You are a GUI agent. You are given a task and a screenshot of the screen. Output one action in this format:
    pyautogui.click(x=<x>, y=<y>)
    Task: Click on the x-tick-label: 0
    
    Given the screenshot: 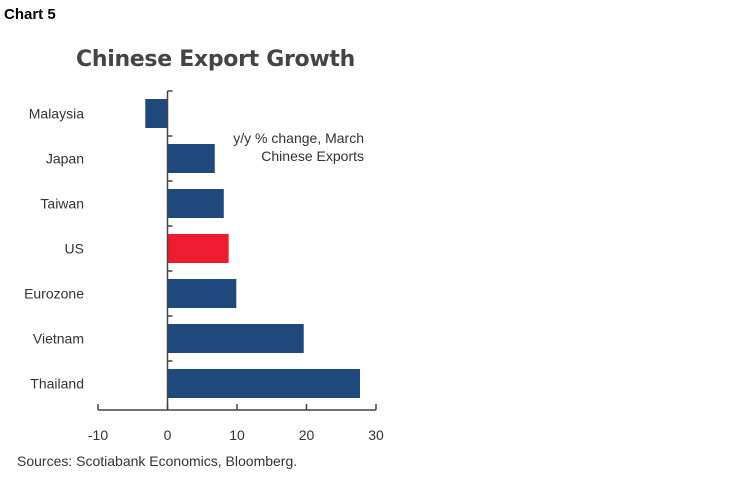 What is the action you would take?
    pyautogui.click(x=168, y=435)
    